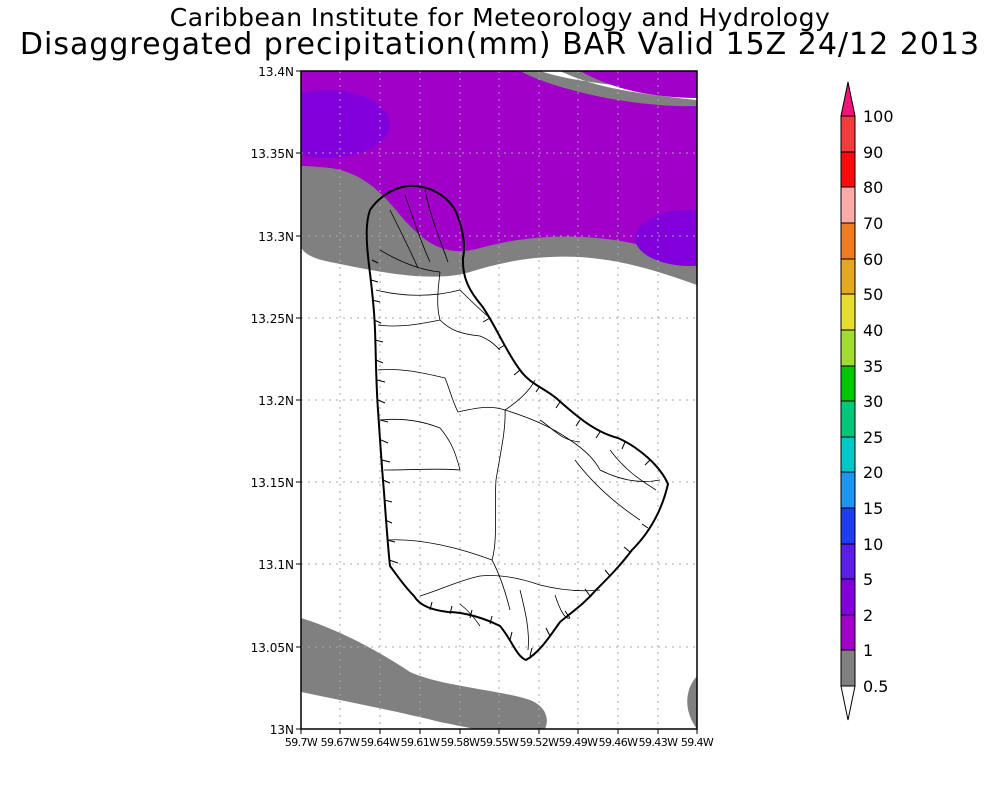 This screenshot has height=800, width=1000. Describe the element at coordinates (276, 72) in the screenshot. I see `lat-label: 13.4N` at that location.